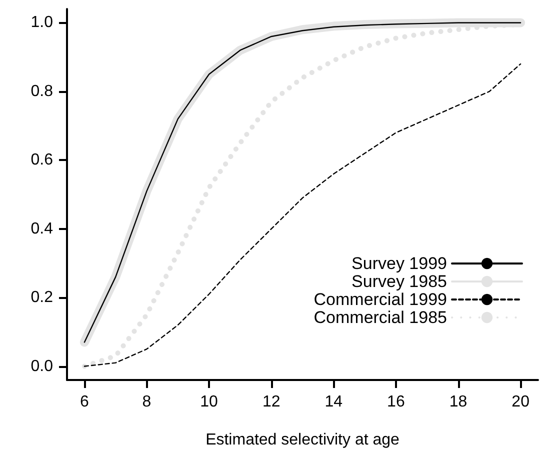  I want to click on x-tick-label: 18, so click(458, 402).